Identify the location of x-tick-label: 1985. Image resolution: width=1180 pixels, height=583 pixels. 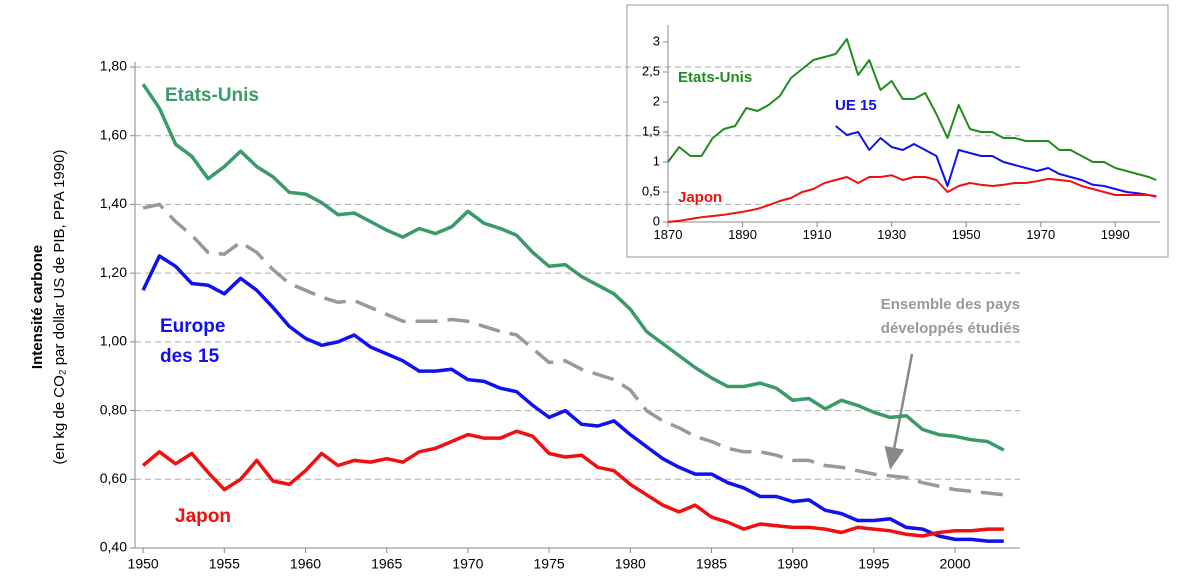
(711, 563).